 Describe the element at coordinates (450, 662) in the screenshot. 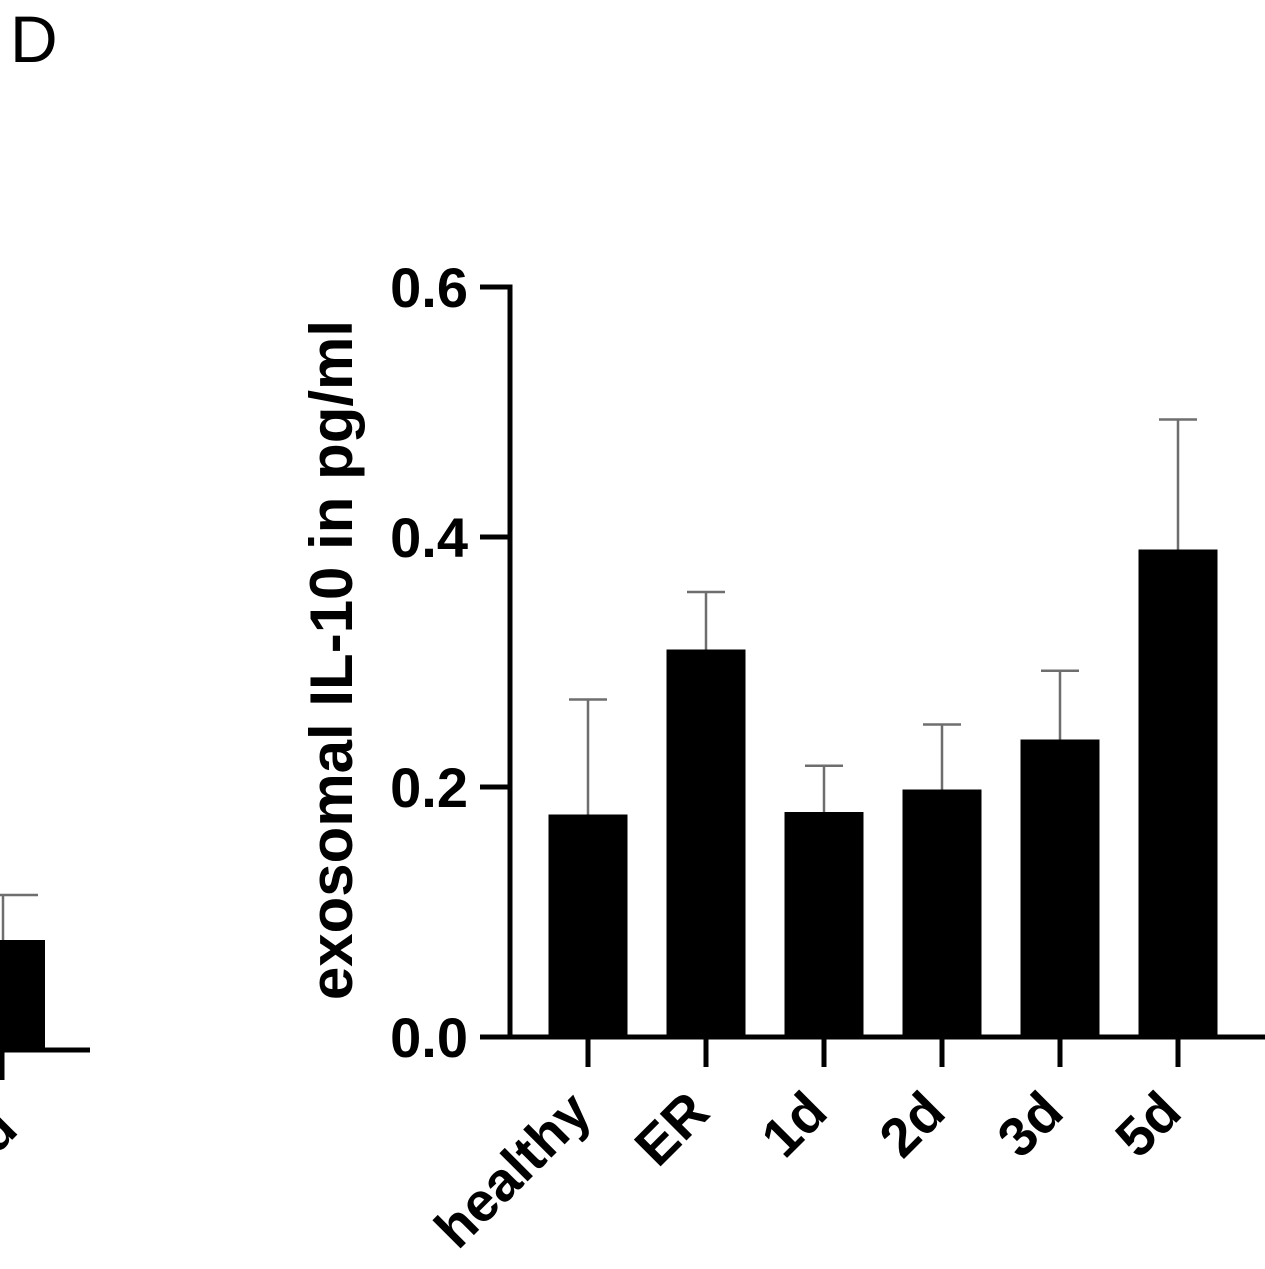

I see `y-ticks: 0.0 0.2 0.4 0.6` at that location.